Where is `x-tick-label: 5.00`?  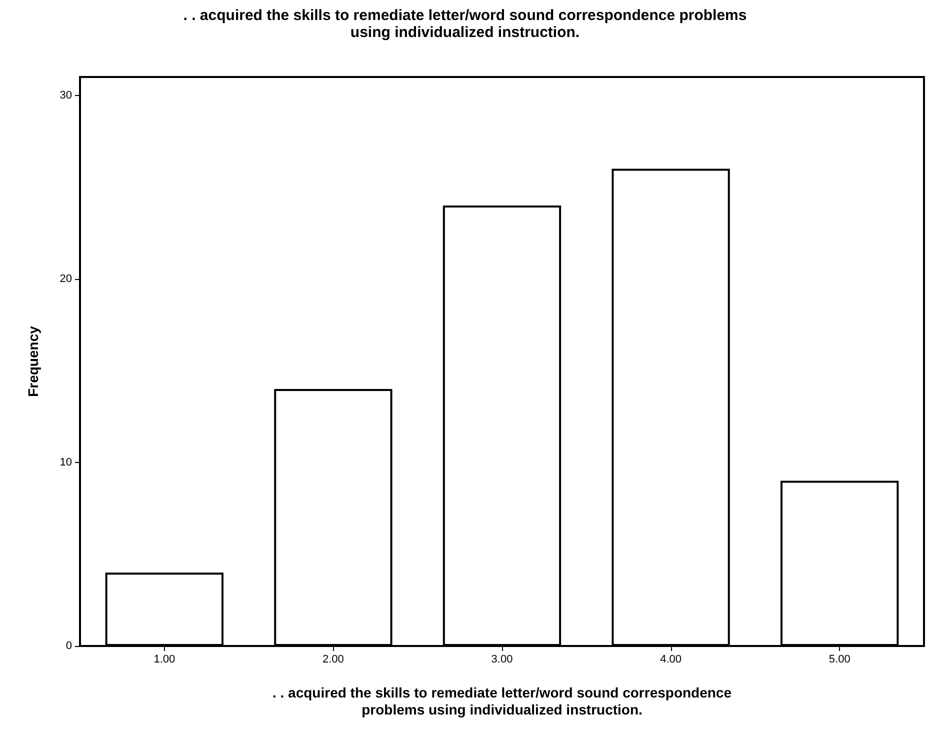 x-tick-label: 5.00 is located at coordinates (839, 660).